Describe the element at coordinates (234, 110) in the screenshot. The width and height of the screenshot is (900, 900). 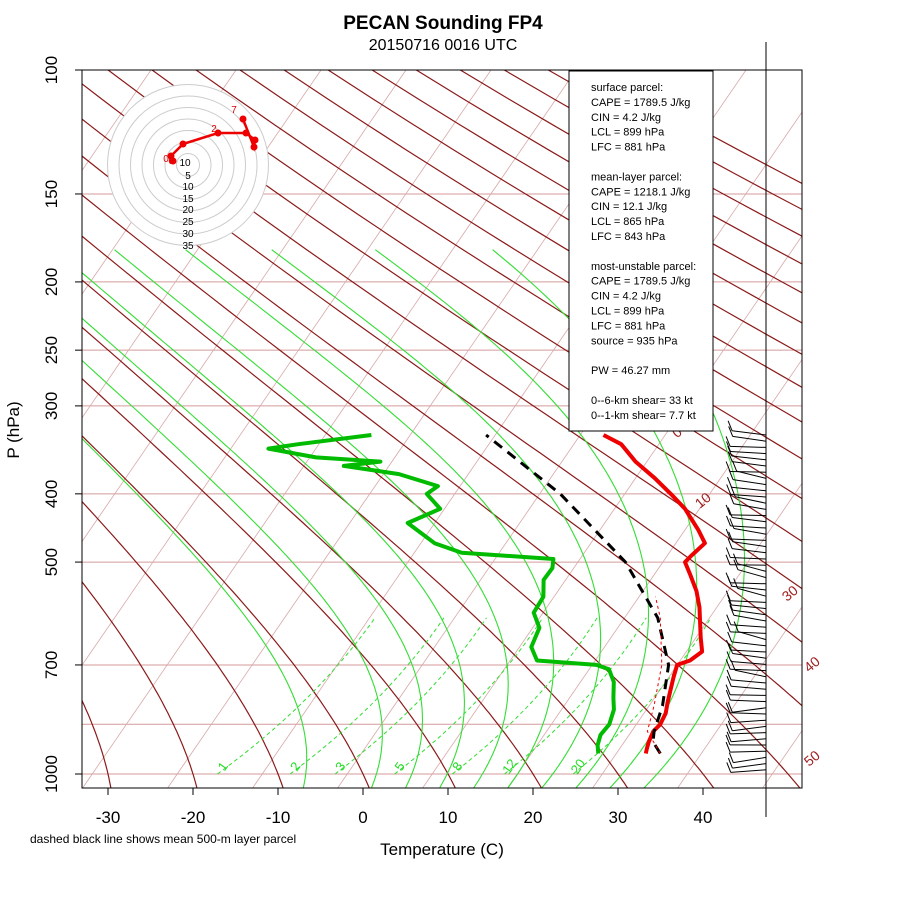
I see `hodograph-height-label: 7` at that location.